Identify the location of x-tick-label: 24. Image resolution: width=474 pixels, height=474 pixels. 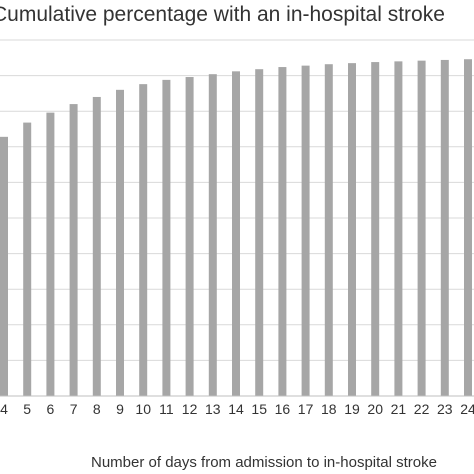
(467, 409).